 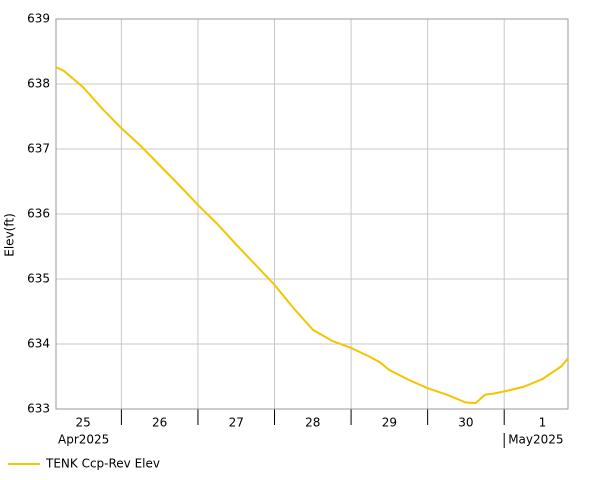 What do you see at coordinates (102, 464) in the screenshot?
I see `legend-label: TENK Ccp-Rev Elev` at bounding box center [102, 464].